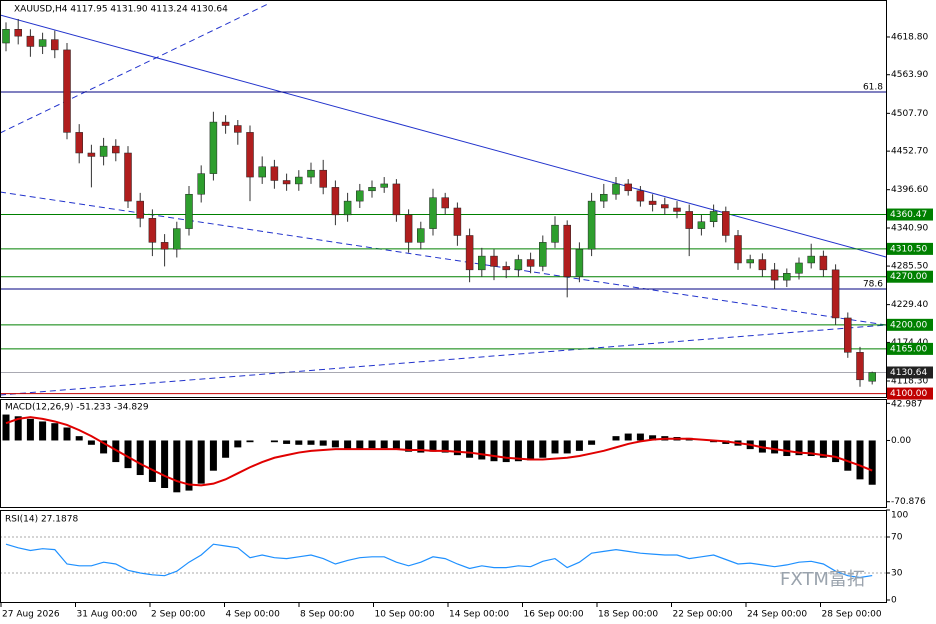 This screenshot has width=936, height=624. What do you see at coordinates (899, 516) in the screenshot?
I see `y-tick-label: 100` at bounding box center [899, 516].